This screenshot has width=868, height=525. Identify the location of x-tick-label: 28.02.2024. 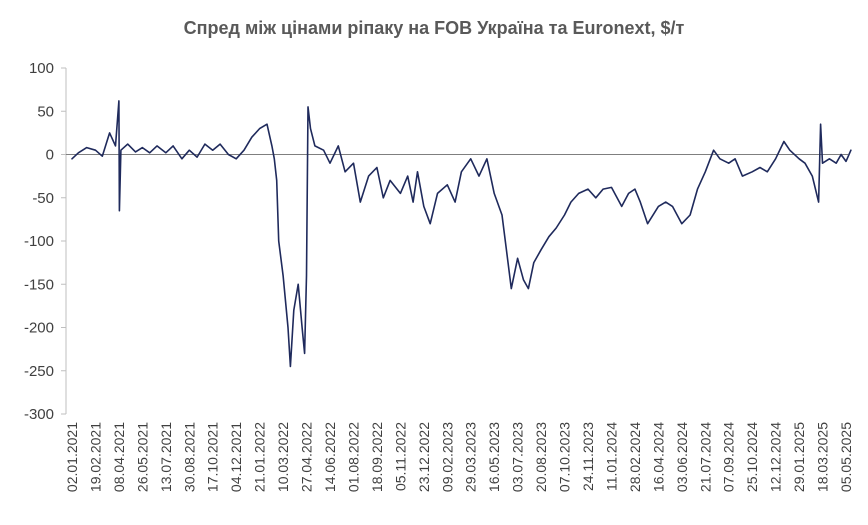
(635, 457).